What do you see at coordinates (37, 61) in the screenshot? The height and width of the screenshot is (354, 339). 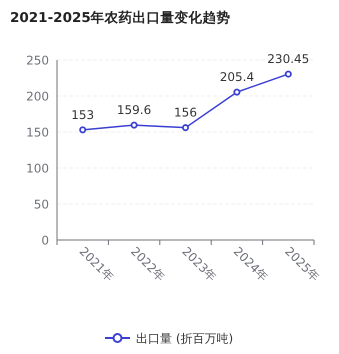 I see `y-tick-label: 250` at bounding box center [37, 61].